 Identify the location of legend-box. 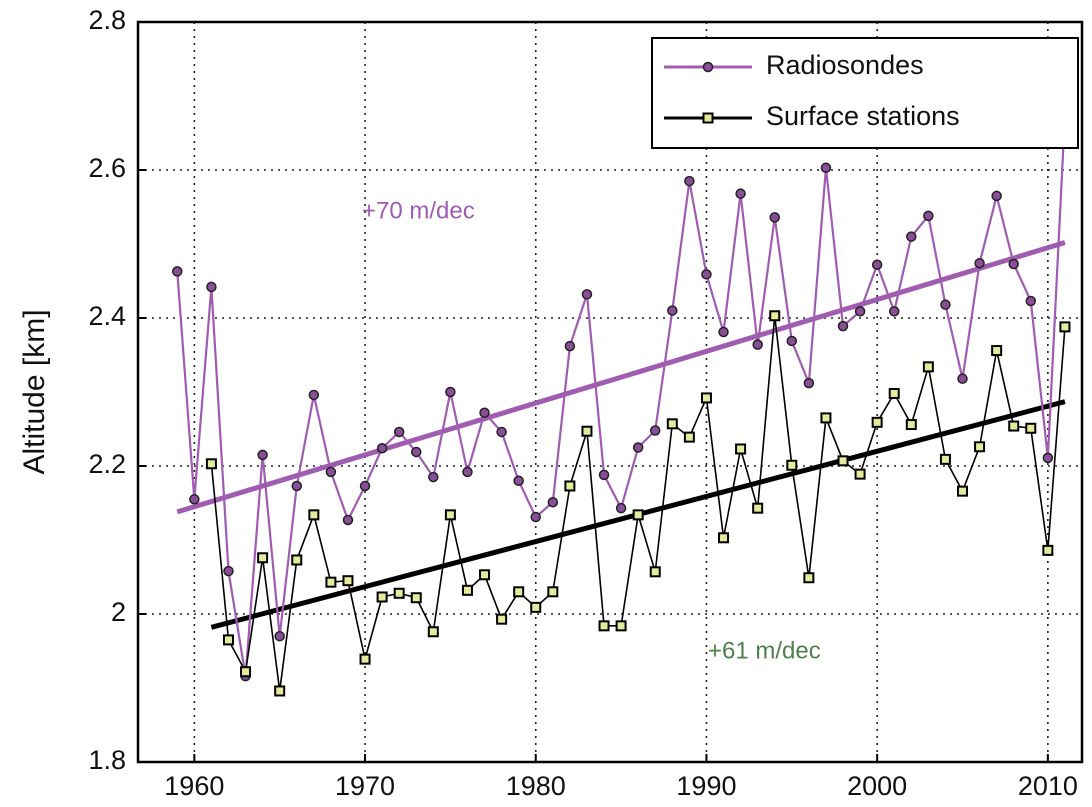
(865, 93).